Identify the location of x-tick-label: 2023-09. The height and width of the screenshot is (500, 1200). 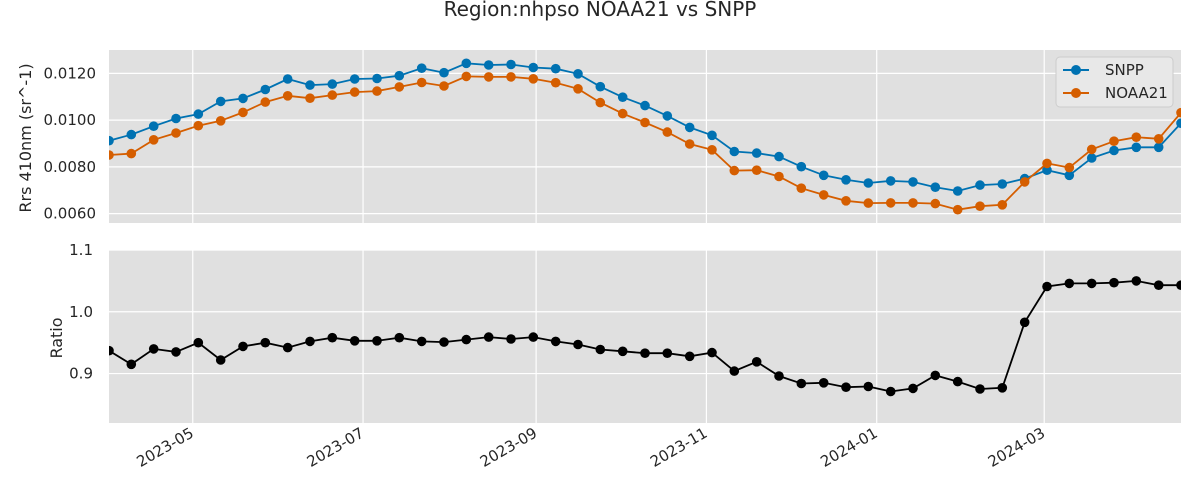
(508, 447).